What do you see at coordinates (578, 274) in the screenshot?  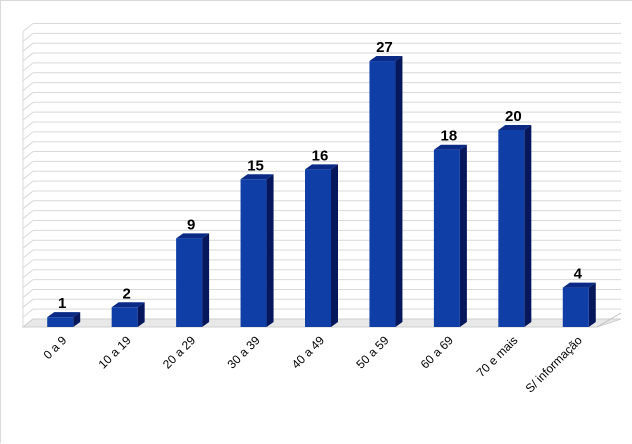 I see `value-label: 4` at bounding box center [578, 274].